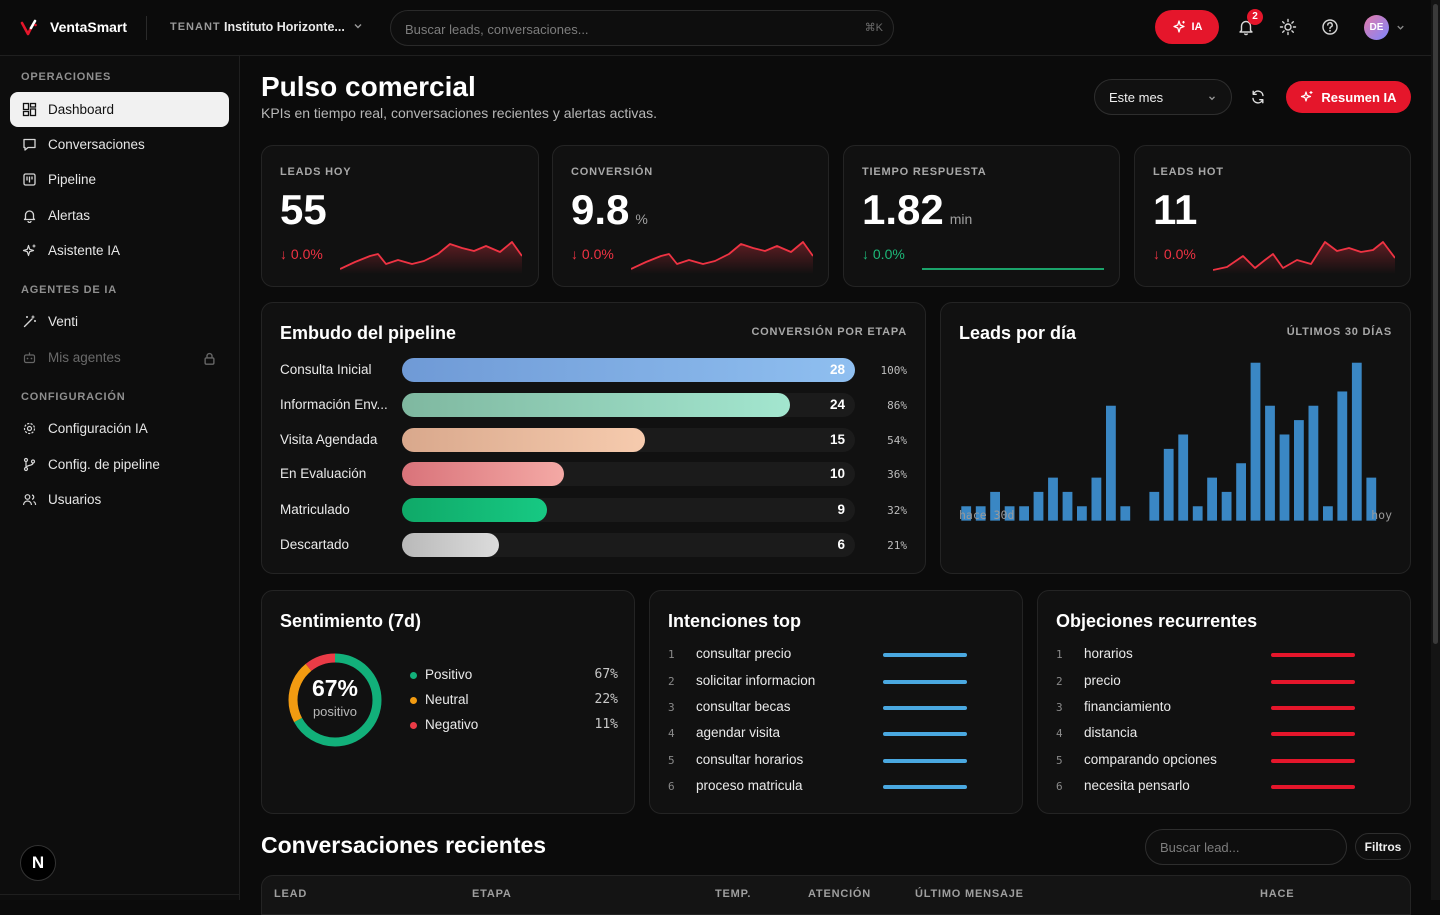 Image resolution: width=1440 pixels, height=915 pixels. I want to click on sidebar-item-mis-agentes: Mis agentes, so click(119, 357).